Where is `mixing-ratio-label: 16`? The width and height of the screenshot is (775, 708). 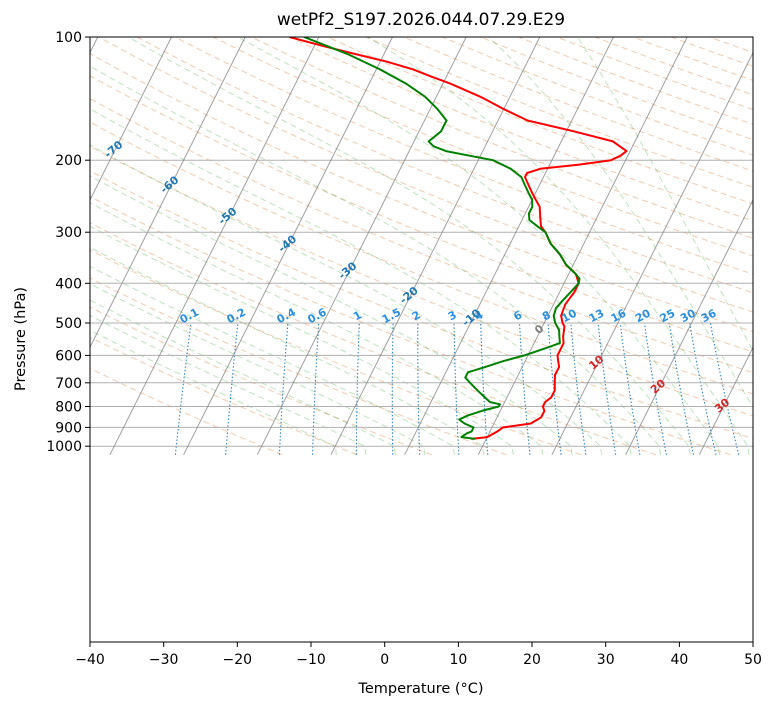
mixing-ratio-label: 16 is located at coordinates (619, 315).